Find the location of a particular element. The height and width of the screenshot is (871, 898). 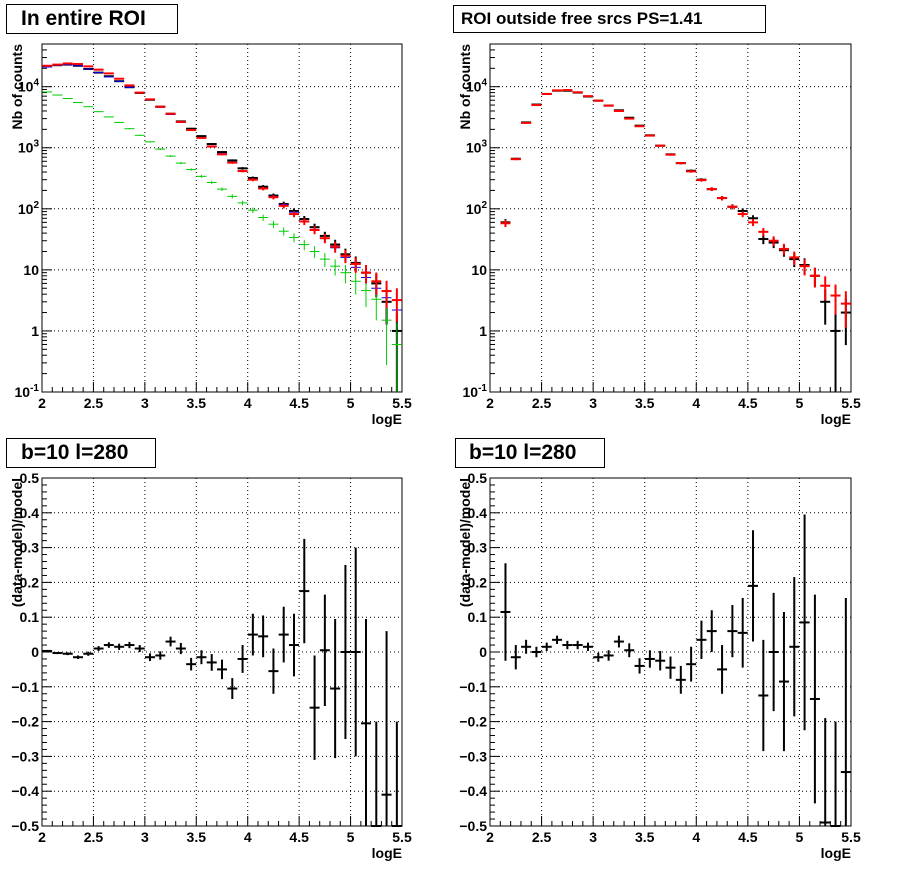

x-tick-label: 5.5 is located at coordinates (851, 837).